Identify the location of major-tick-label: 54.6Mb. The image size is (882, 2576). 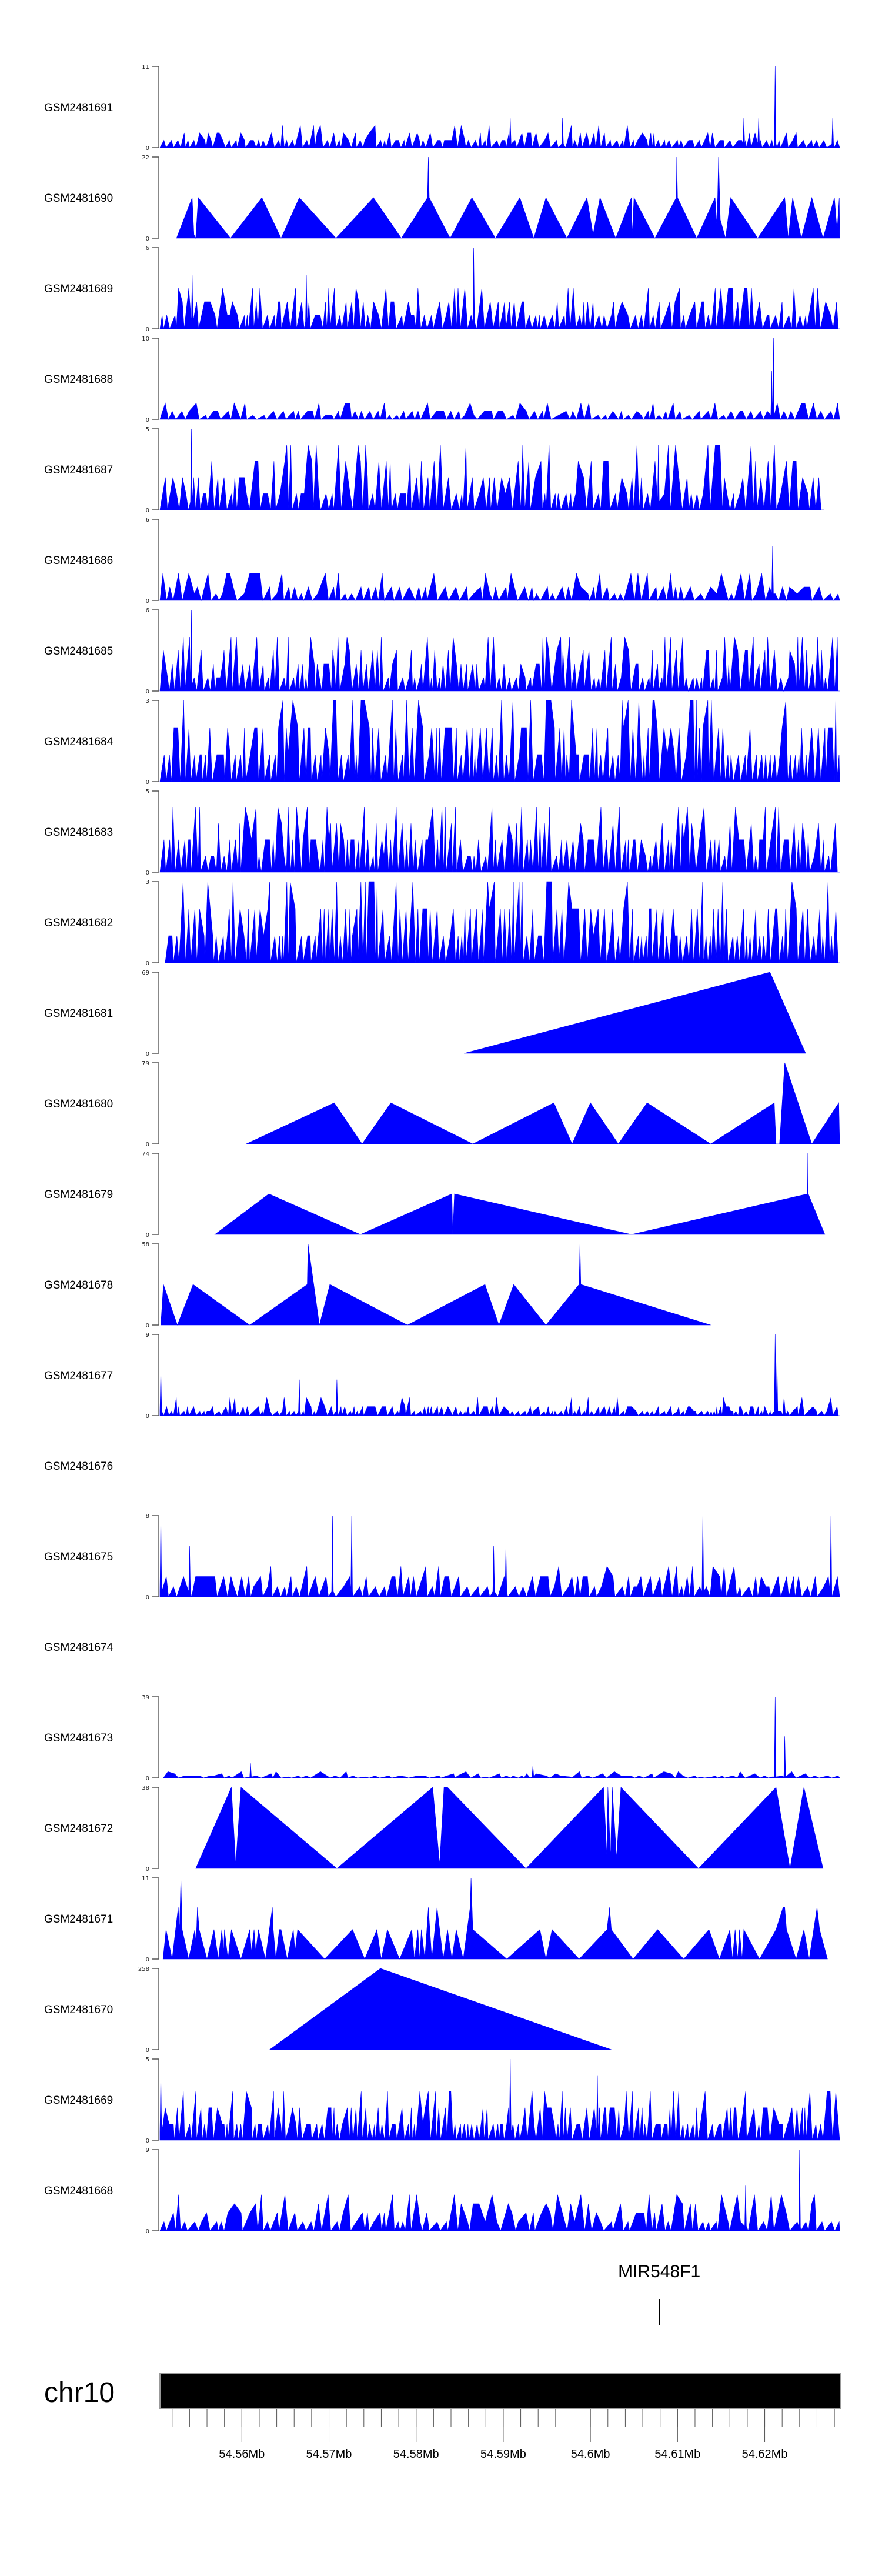
(590, 2454).